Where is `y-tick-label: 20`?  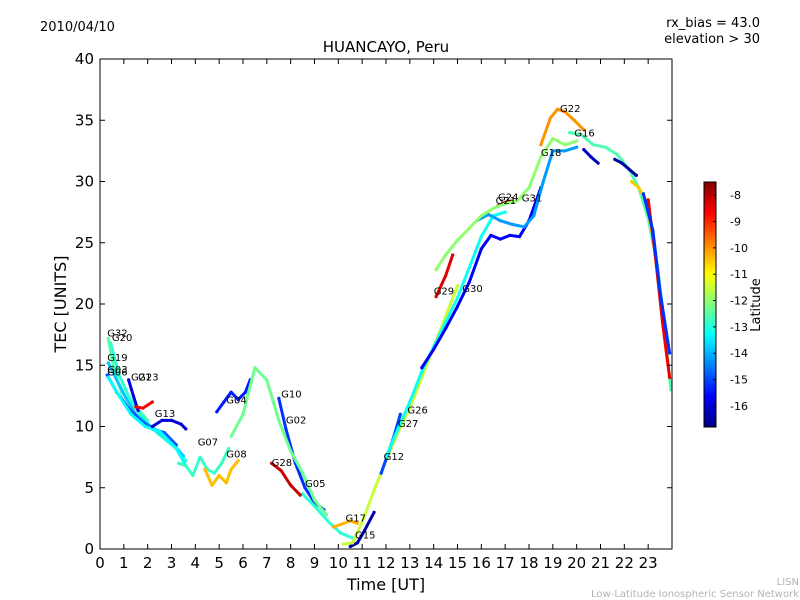 y-tick-label: 20 is located at coordinates (84, 304).